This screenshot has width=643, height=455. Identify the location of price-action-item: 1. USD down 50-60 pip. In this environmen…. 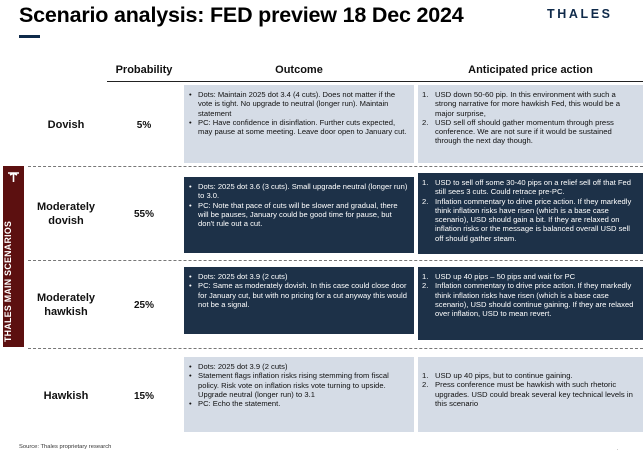
(521, 104).